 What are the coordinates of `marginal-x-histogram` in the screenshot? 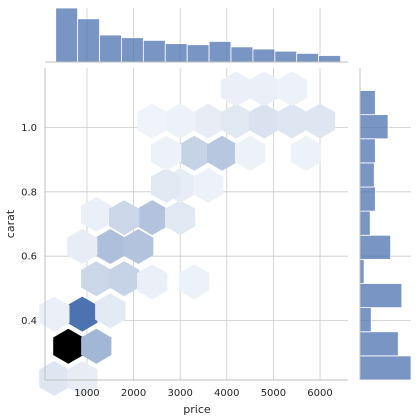 It's located at (196, 35).